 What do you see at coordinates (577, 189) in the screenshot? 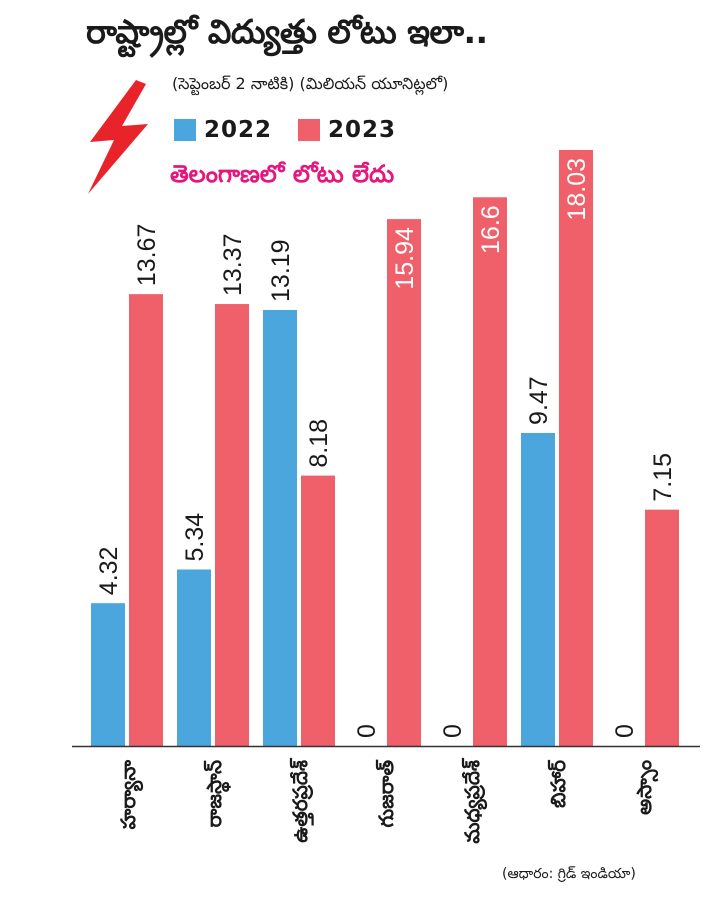
I see `data-label-2023-5: 18.03` at bounding box center [577, 189].